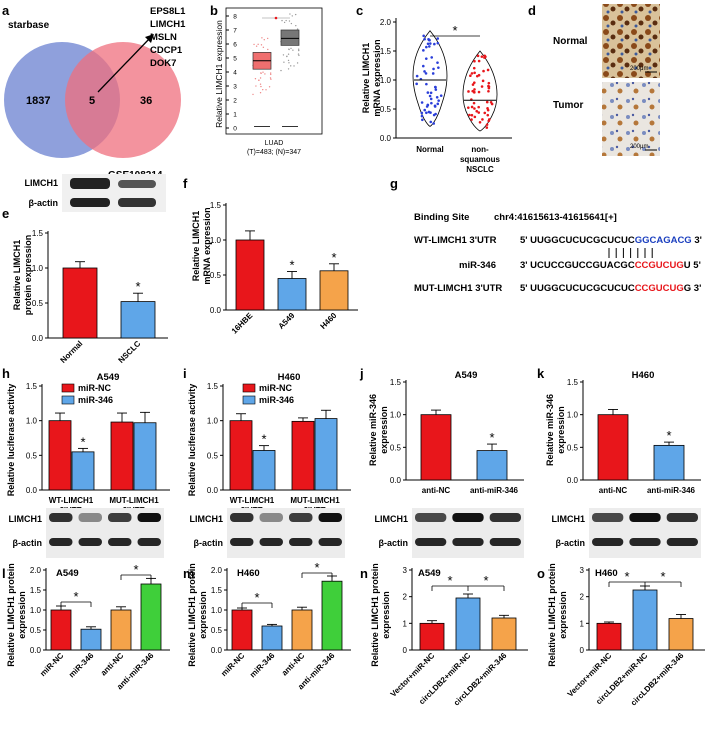  Describe the element at coordinates (274, 152) in the screenshot. I see `panel-b-xlabel-counts: (T)=483; (N)=347` at that location.